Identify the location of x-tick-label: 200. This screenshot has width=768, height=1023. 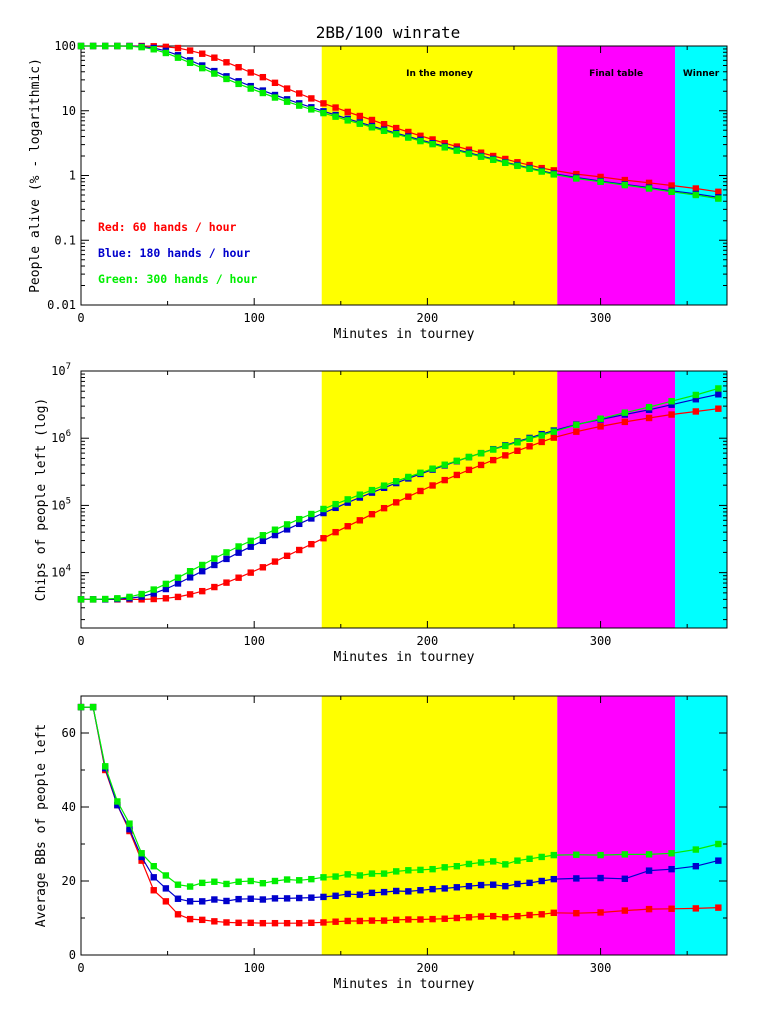
(428, 641).